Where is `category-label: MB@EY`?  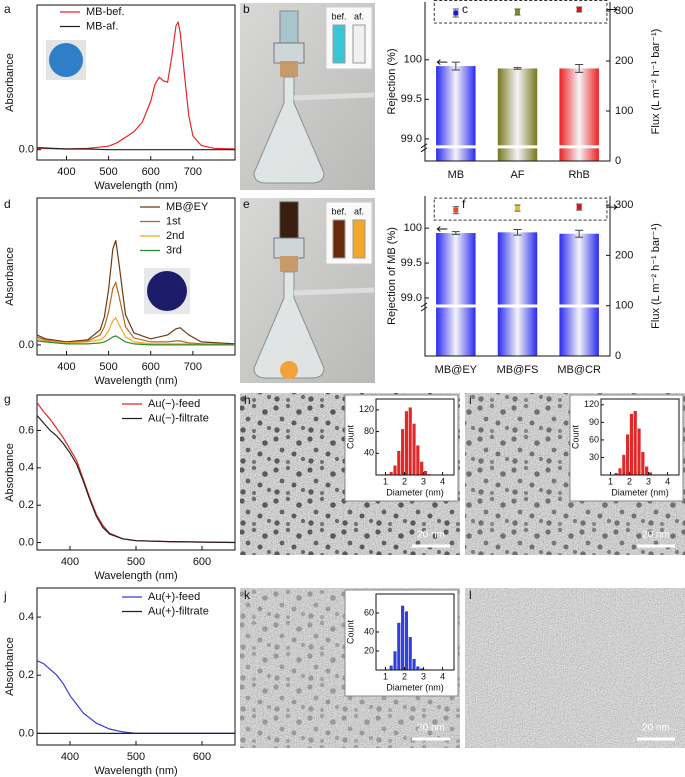 category-label: MB@EY is located at coordinates (456, 370).